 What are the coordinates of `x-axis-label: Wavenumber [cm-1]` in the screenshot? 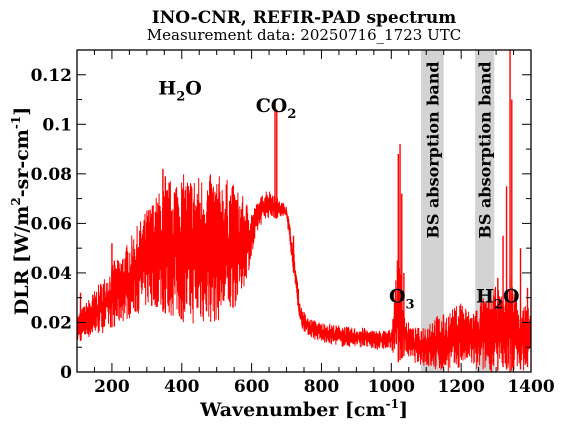 It's located at (303, 409).